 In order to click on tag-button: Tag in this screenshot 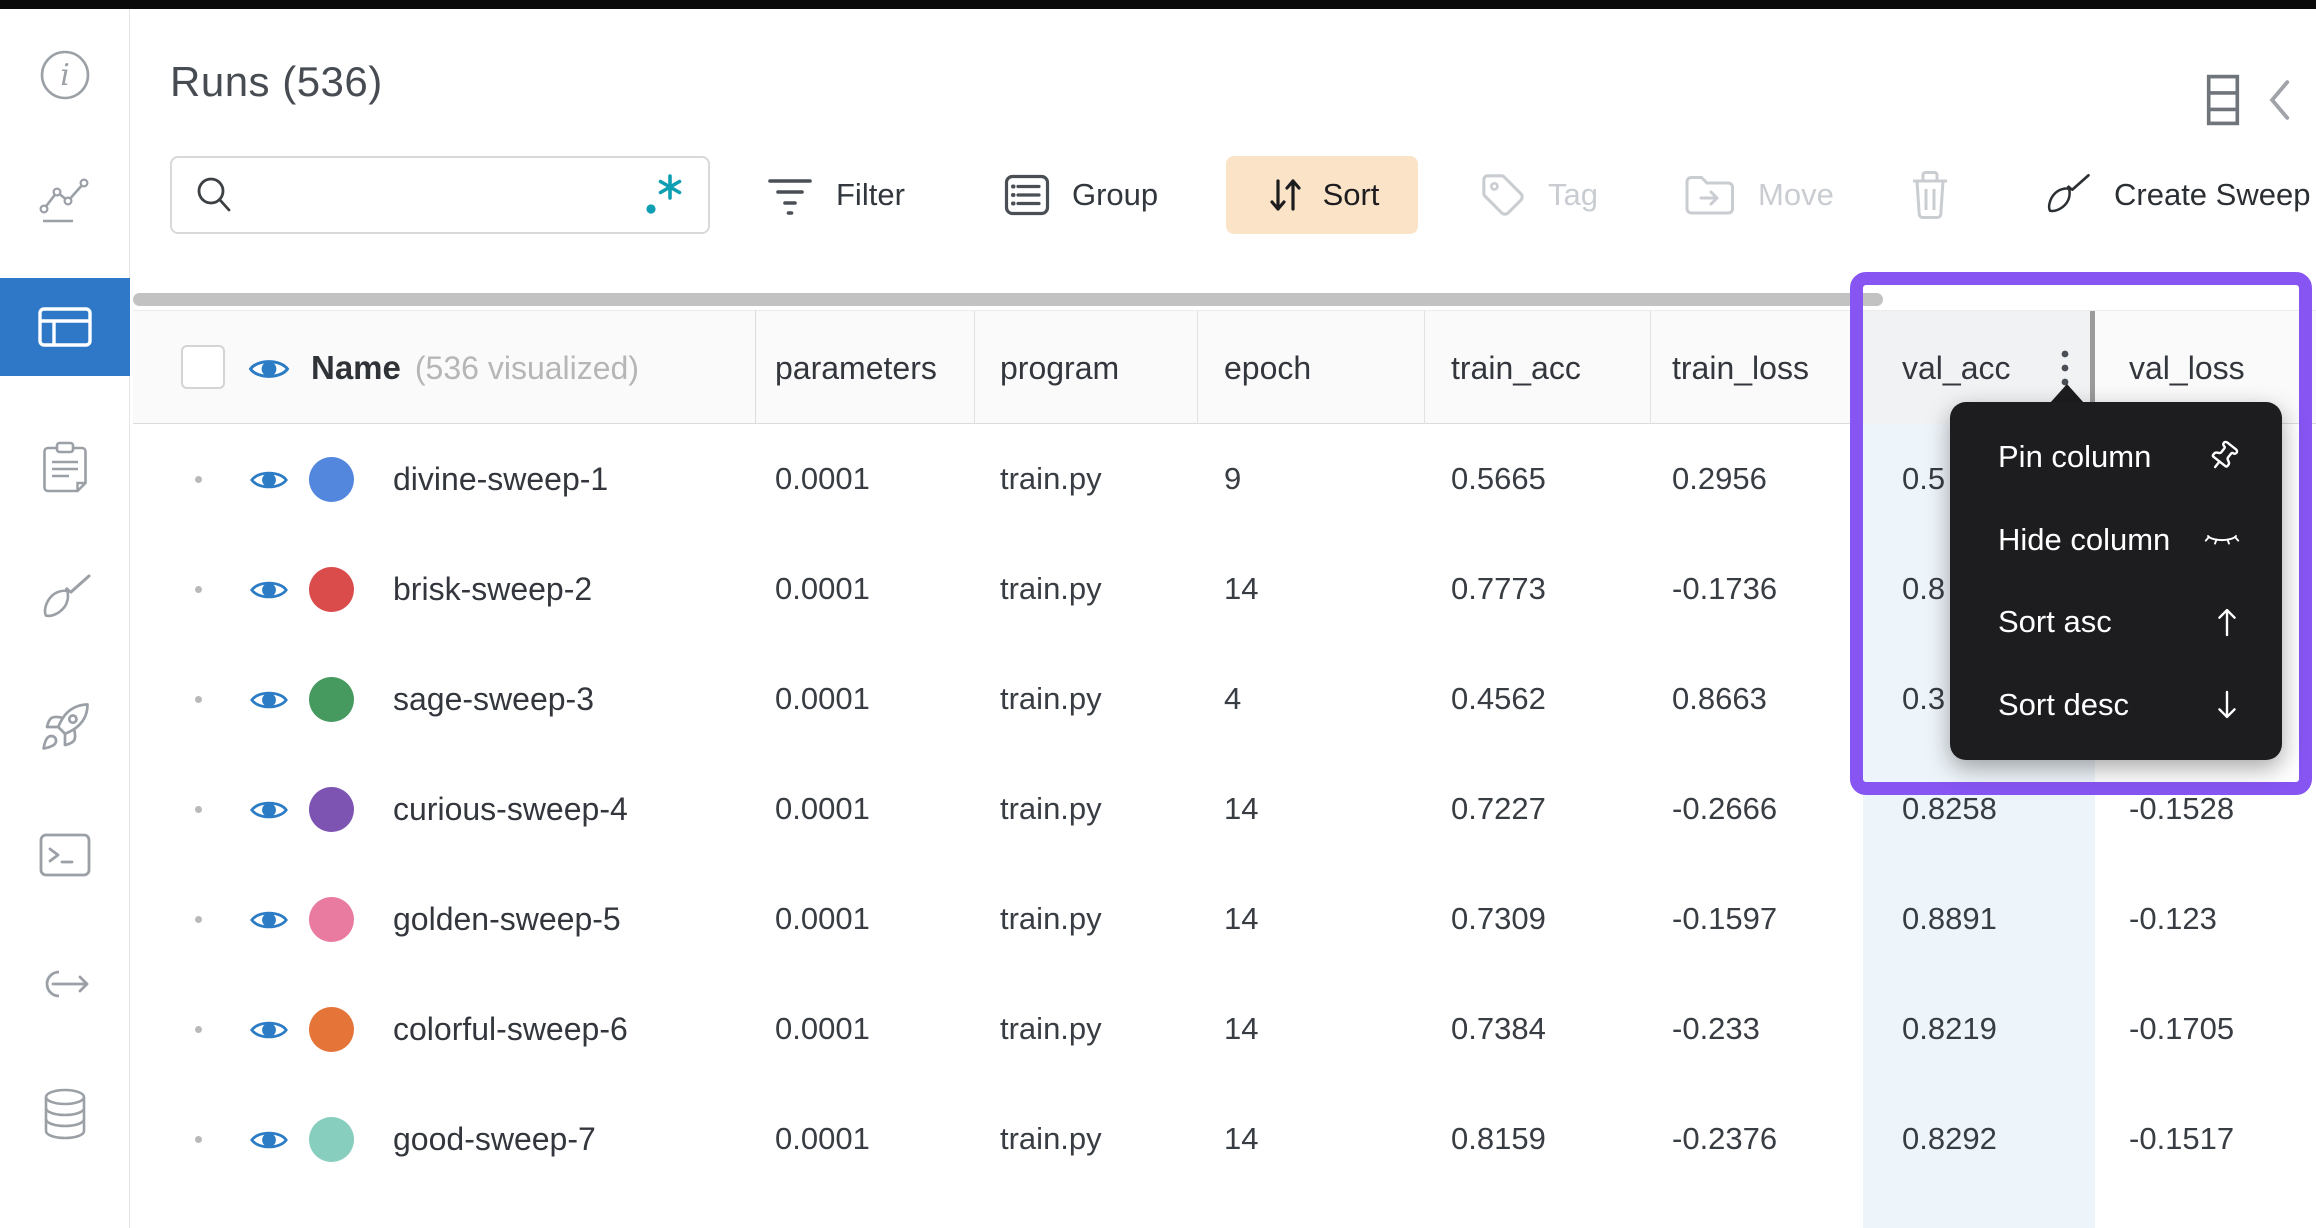, I will do `click(1539, 195)`.